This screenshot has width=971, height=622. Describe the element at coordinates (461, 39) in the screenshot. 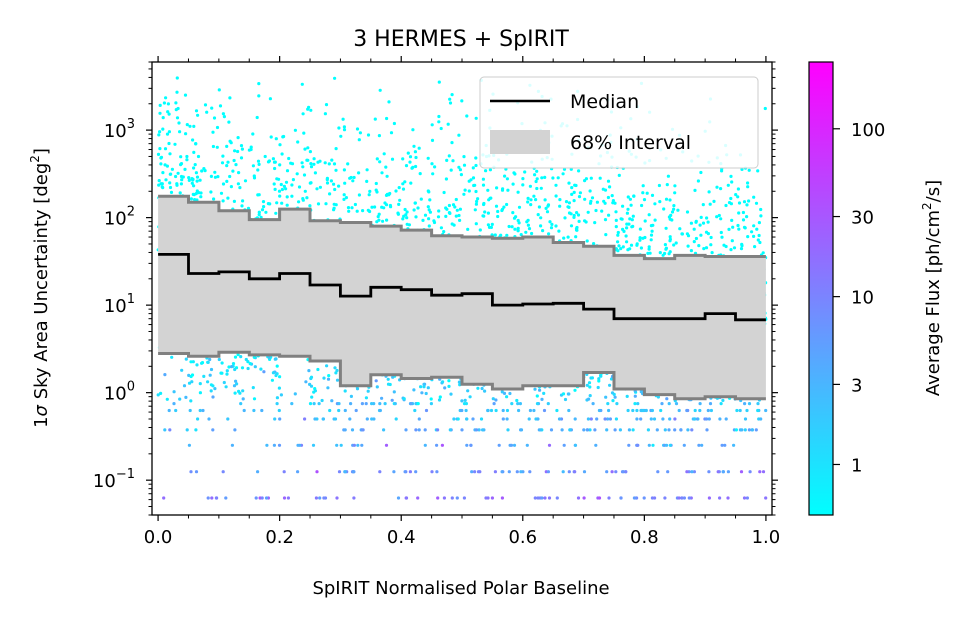

I see `chart-title: 3 HERMES + SpIRIT` at that location.